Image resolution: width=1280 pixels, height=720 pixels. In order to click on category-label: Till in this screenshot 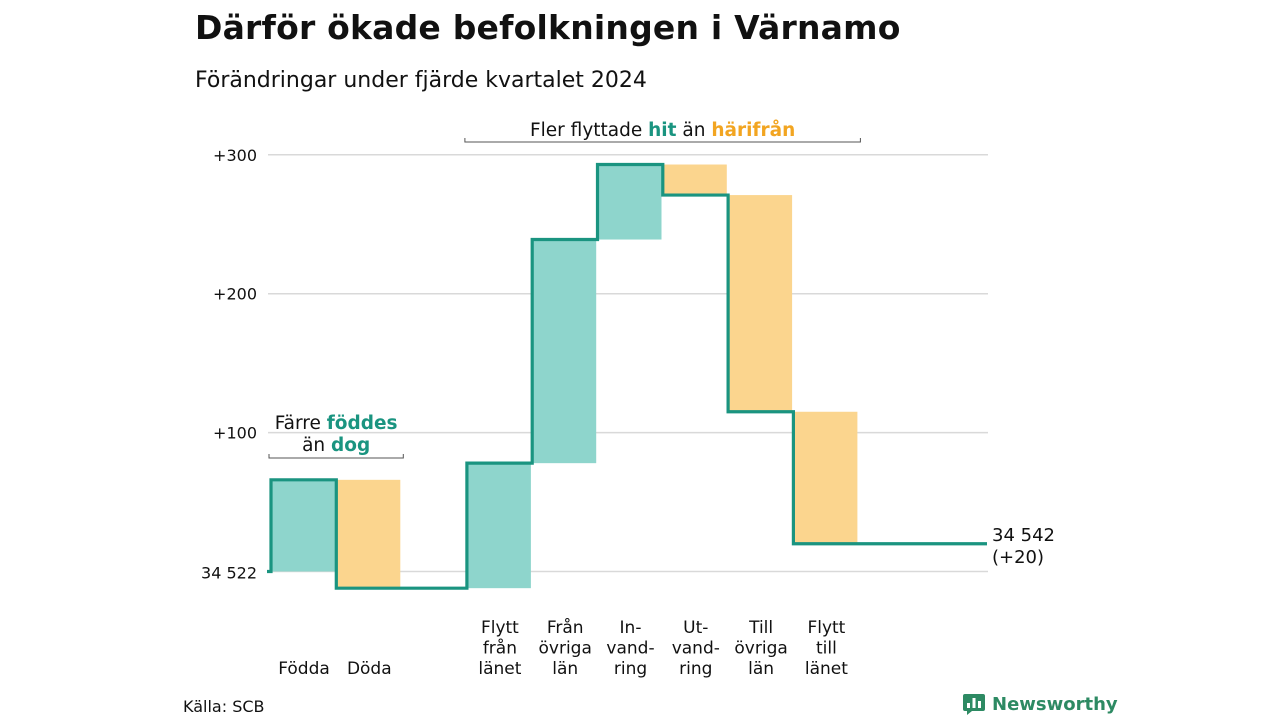, I will do `click(760, 628)`.